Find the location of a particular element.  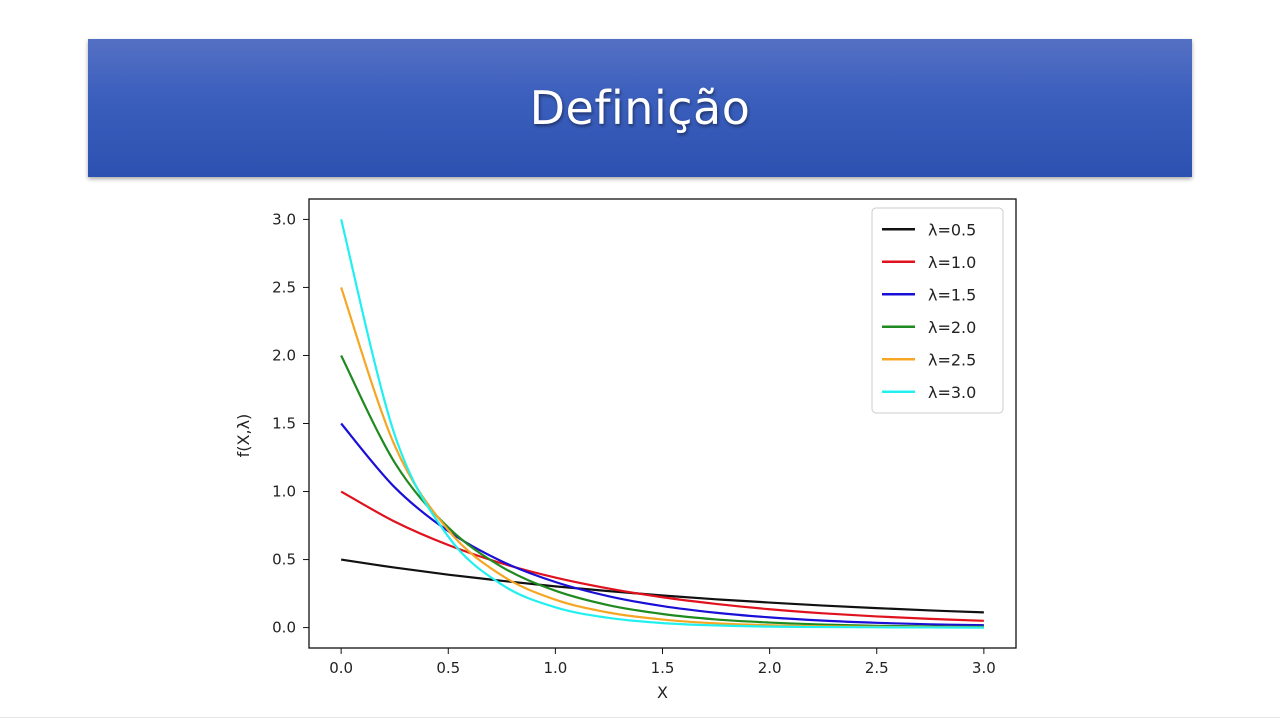

legend-entry-label: λ=1.5 is located at coordinates (952, 294).